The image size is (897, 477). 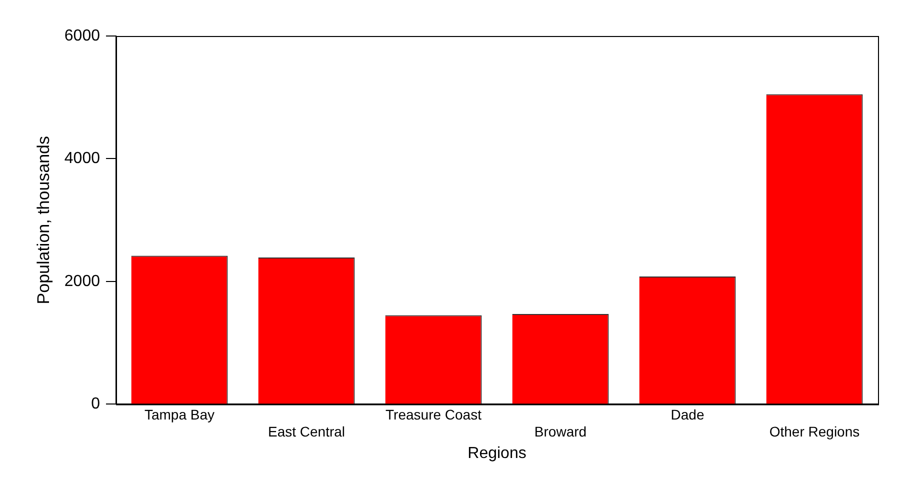 What do you see at coordinates (43, 220) in the screenshot?
I see `y-axis-title: Population, thousands` at bounding box center [43, 220].